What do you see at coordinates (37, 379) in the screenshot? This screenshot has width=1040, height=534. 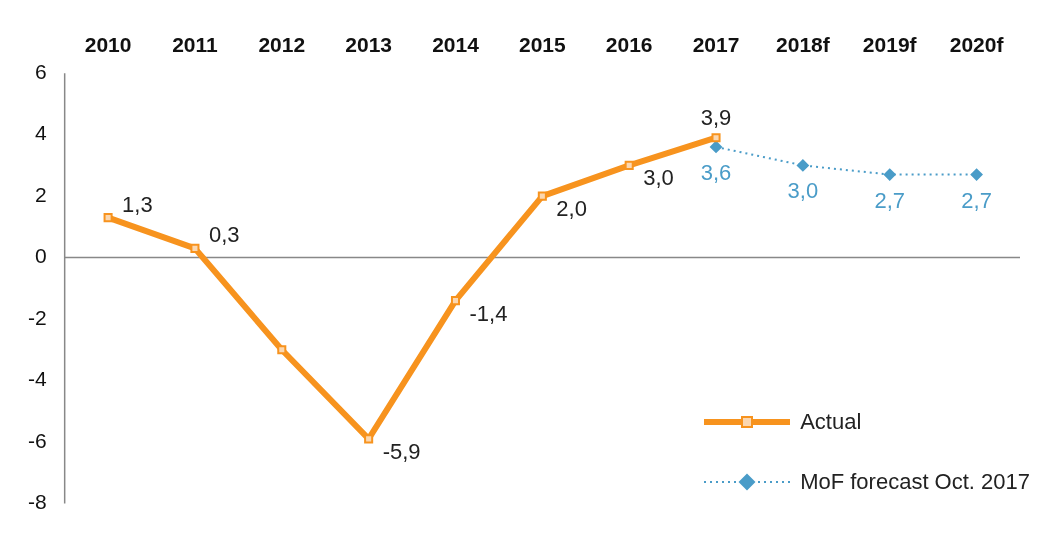 I see `y-tick-label: -4` at bounding box center [37, 379].